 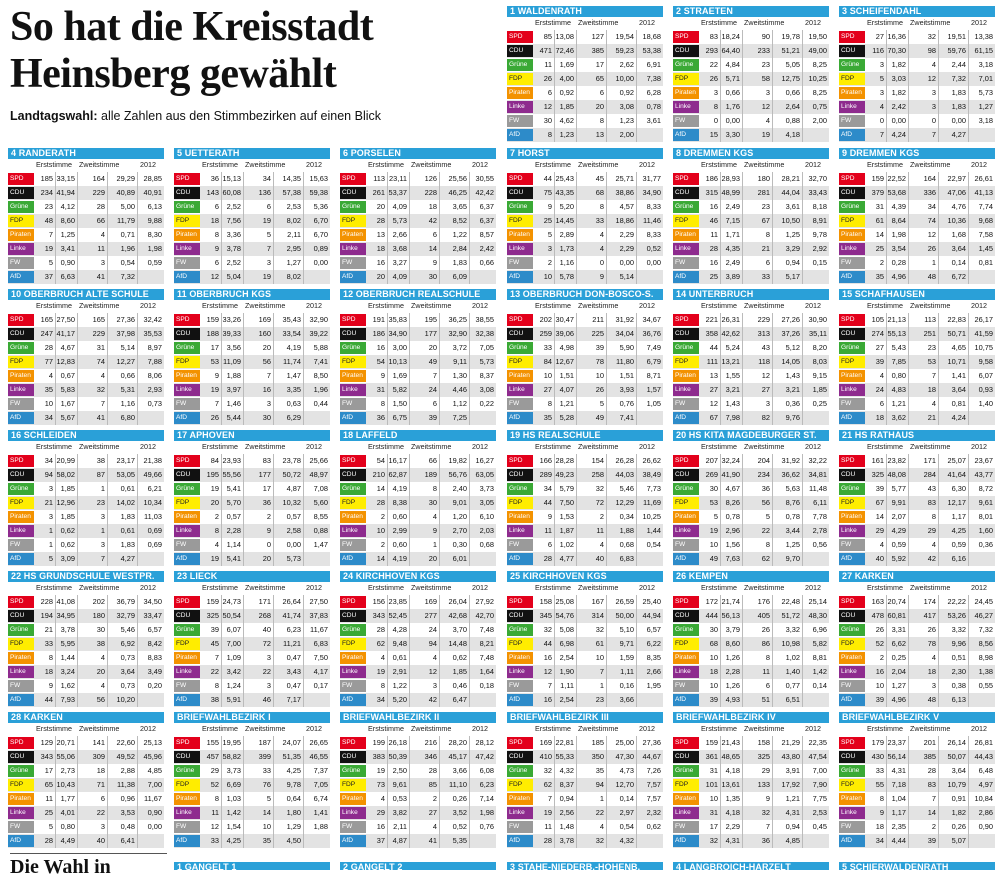 What do you see at coordinates (566, 79) in the screenshot?
I see `vote-cell: 4,00` at bounding box center [566, 79].